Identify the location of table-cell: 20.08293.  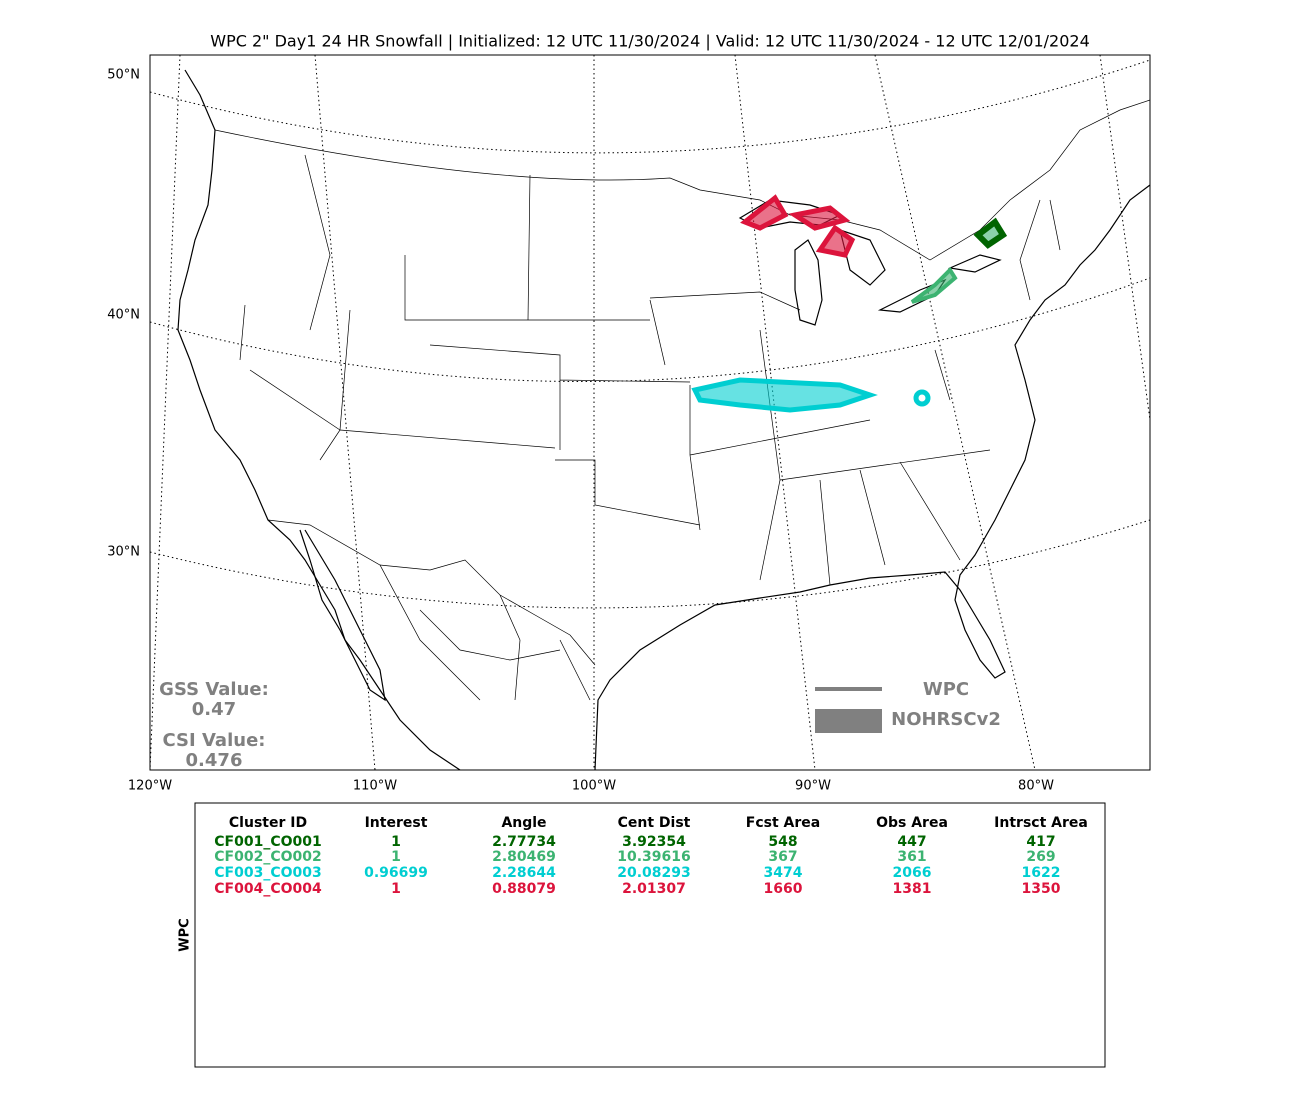
(654, 873).